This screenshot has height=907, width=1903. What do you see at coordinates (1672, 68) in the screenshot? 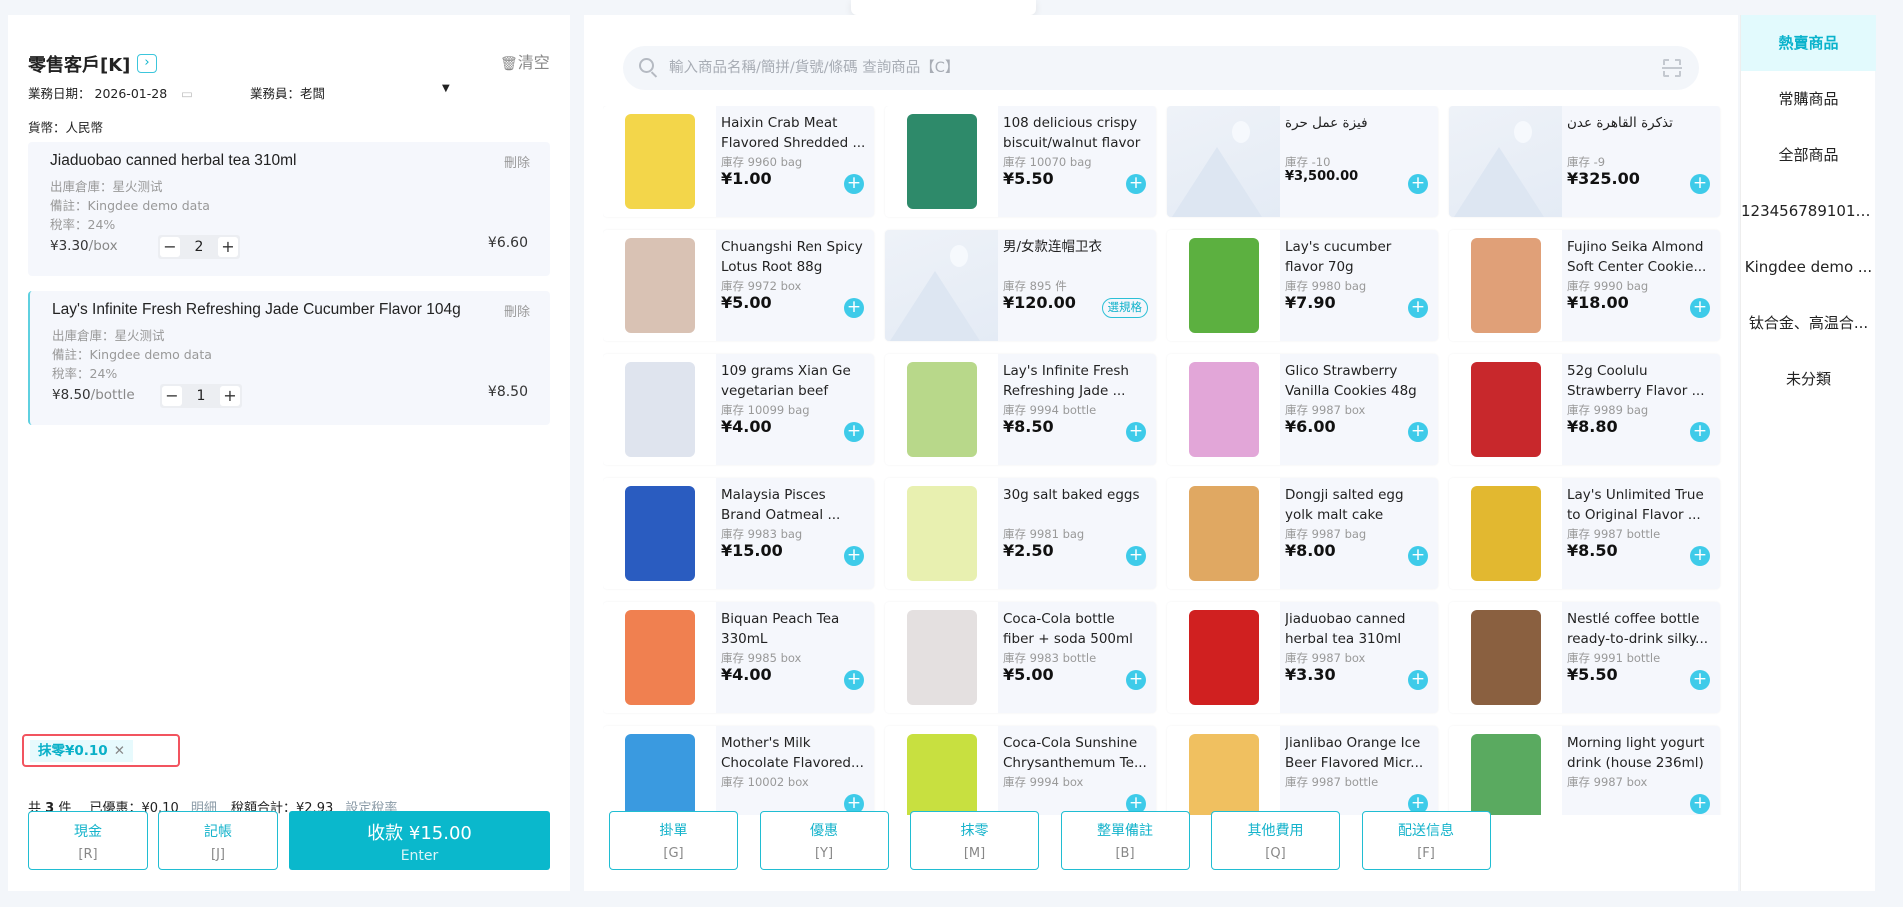
I see `scan-icon` at bounding box center [1672, 68].